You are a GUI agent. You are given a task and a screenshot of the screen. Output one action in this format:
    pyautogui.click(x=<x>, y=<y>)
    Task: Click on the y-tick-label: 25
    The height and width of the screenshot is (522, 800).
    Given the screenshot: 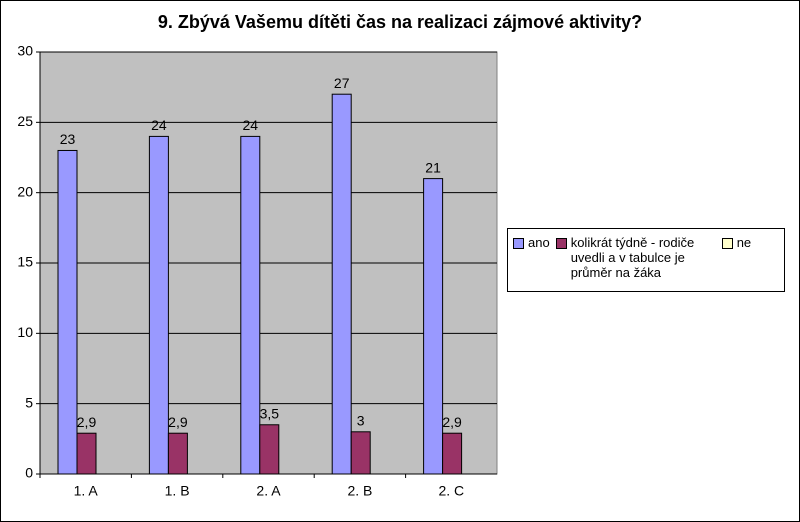 What is the action you would take?
    pyautogui.click(x=25, y=121)
    